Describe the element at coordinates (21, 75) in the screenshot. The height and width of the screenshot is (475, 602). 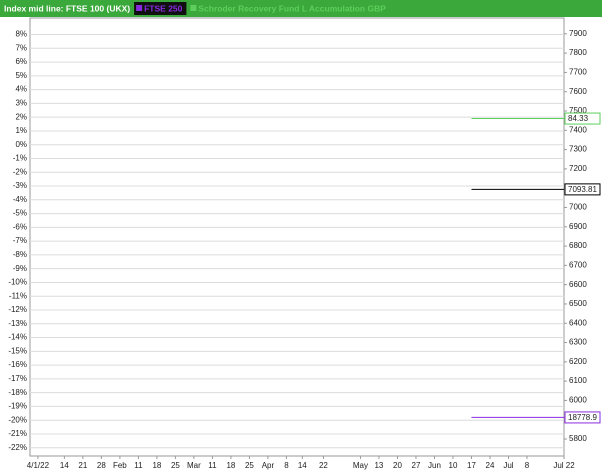
I see `y-tick-label: 5%` at that location.